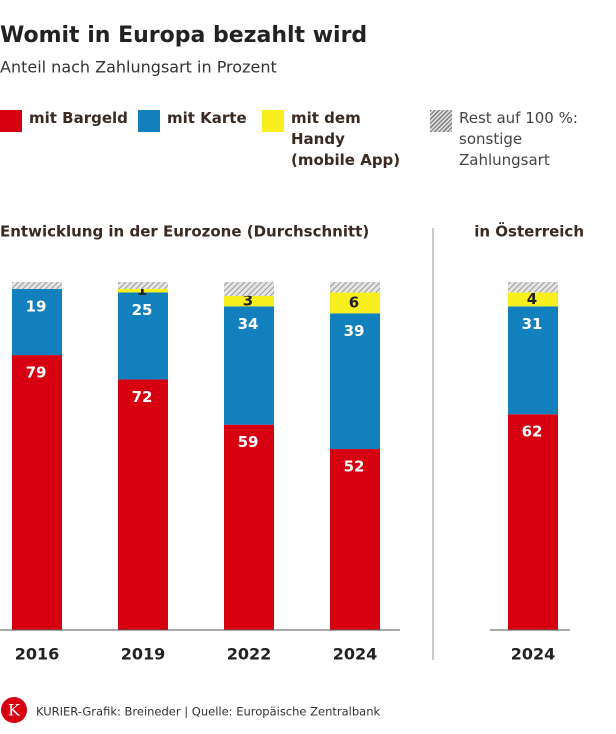 The image size is (616, 734). I want to click on logo-circle, so click(14, 710).